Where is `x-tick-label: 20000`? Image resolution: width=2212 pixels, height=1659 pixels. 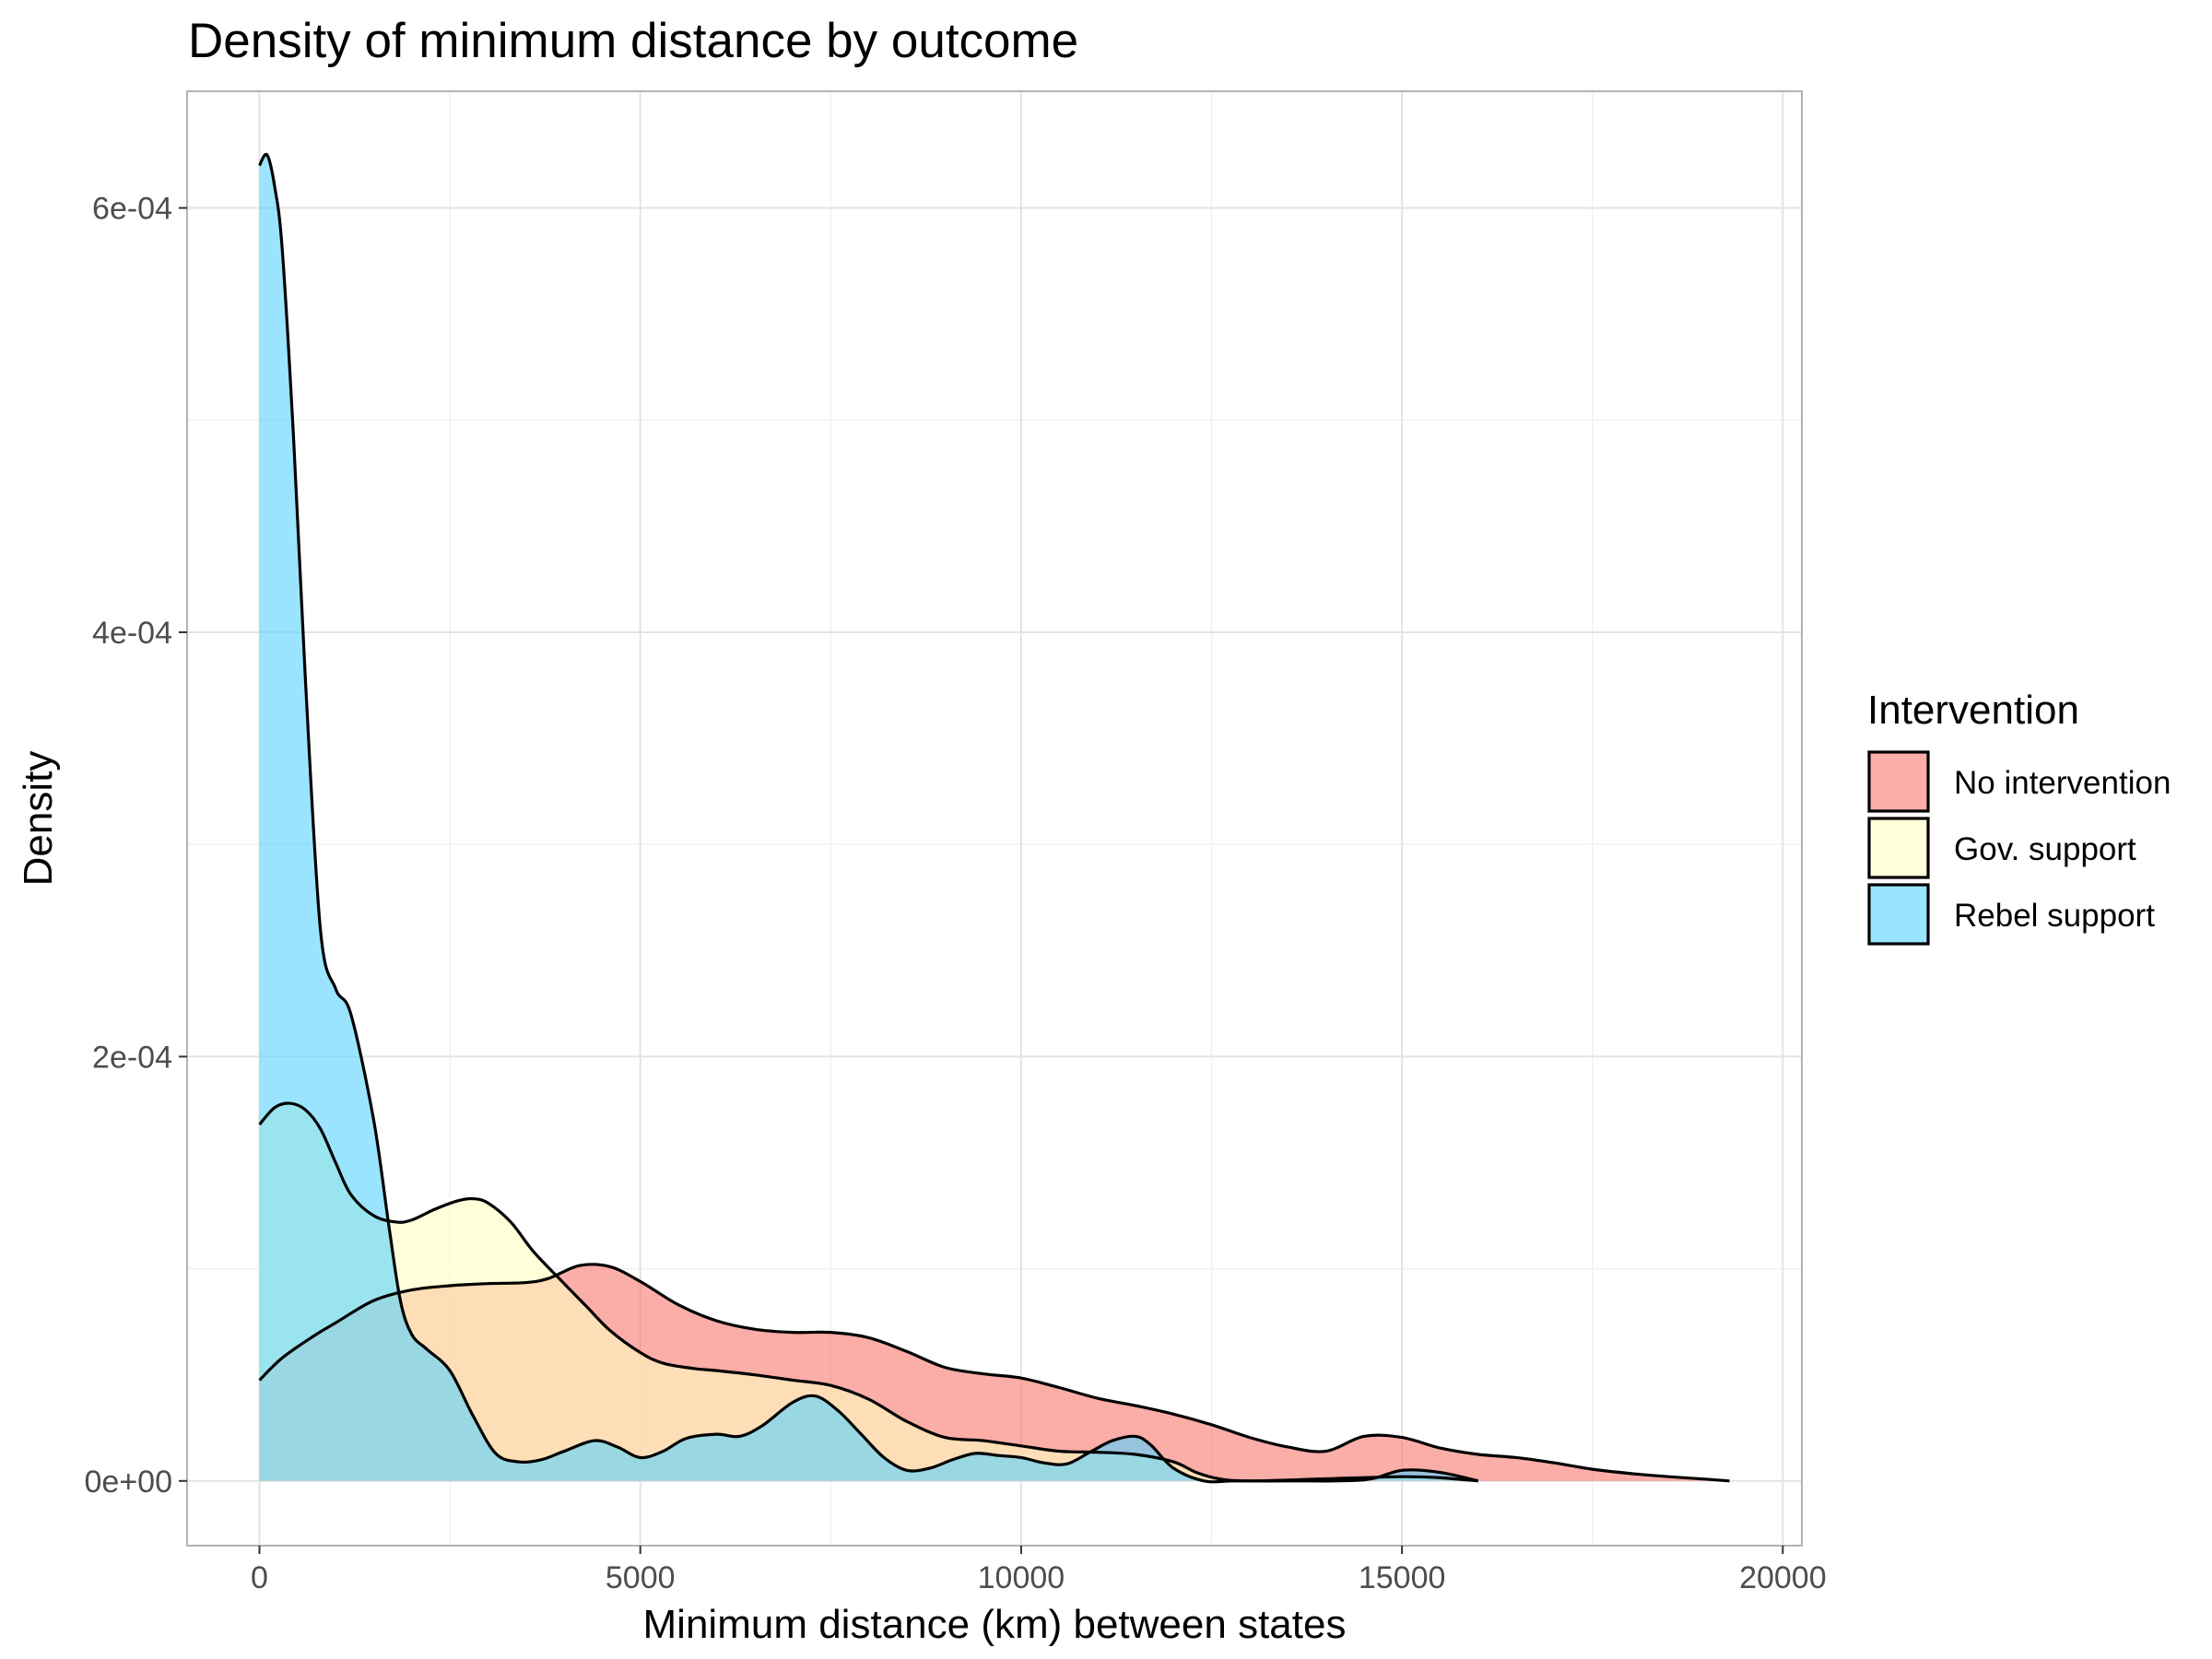
x-tick-label: 20000 is located at coordinates (1783, 1577).